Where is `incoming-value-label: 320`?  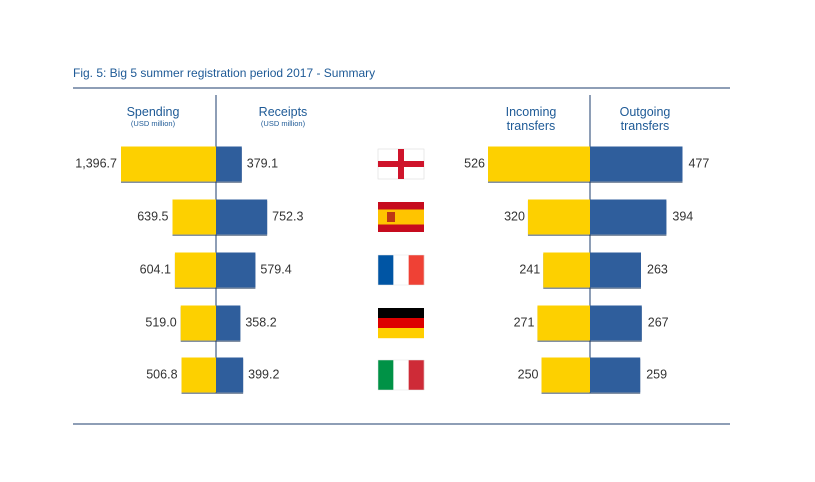 incoming-value-label: 320 is located at coordinates (514, 216).